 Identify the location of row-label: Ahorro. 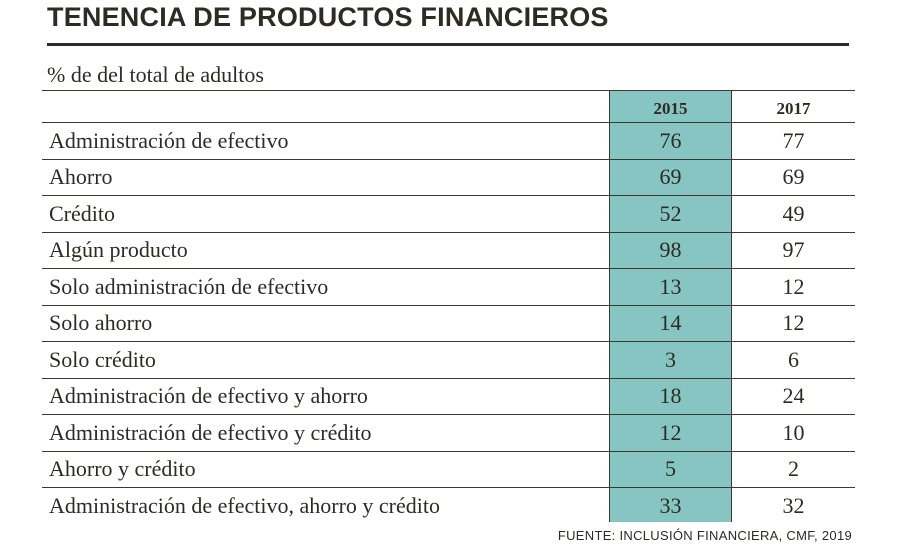
(325, 177).